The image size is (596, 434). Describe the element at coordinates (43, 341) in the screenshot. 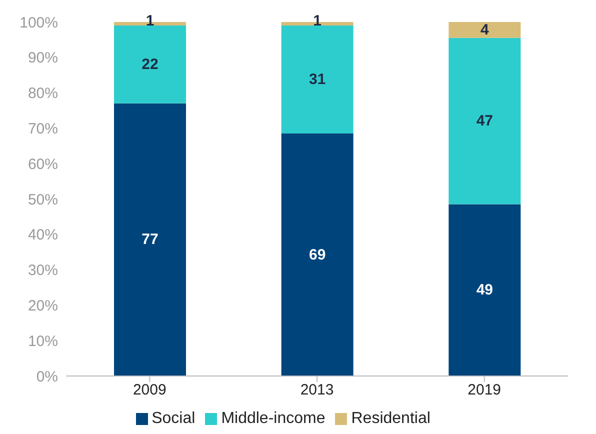

I see `y-tick-label: 10%` at that location.